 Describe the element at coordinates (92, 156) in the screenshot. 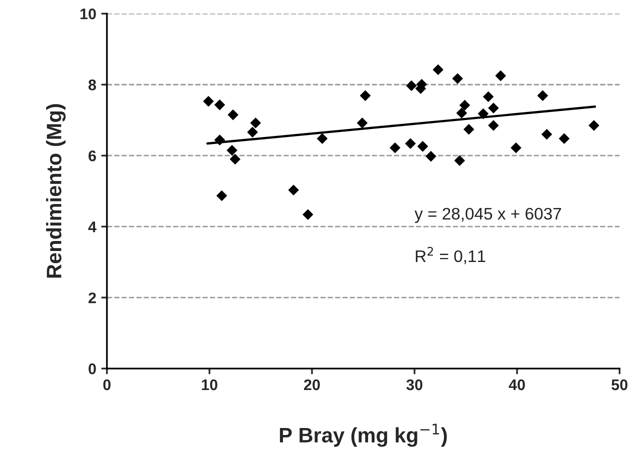

I see `y-tick-label: 6` at that location.